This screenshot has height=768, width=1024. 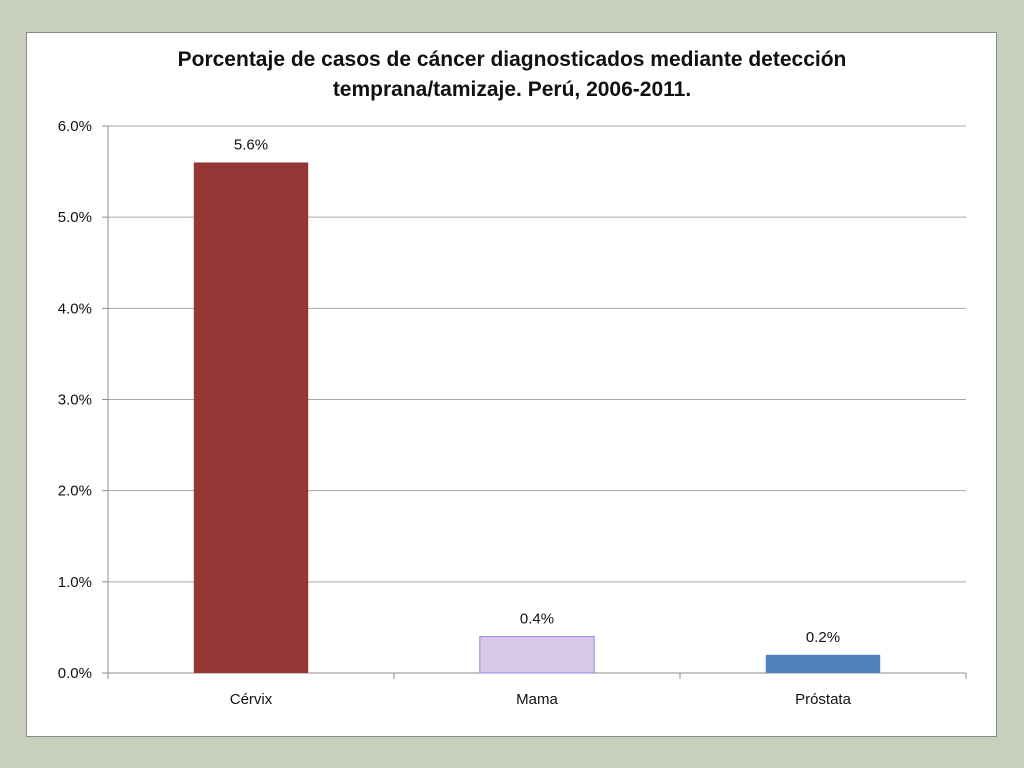 I want to click on y-tick-label: 3.0%, so click(x=75, y=400).